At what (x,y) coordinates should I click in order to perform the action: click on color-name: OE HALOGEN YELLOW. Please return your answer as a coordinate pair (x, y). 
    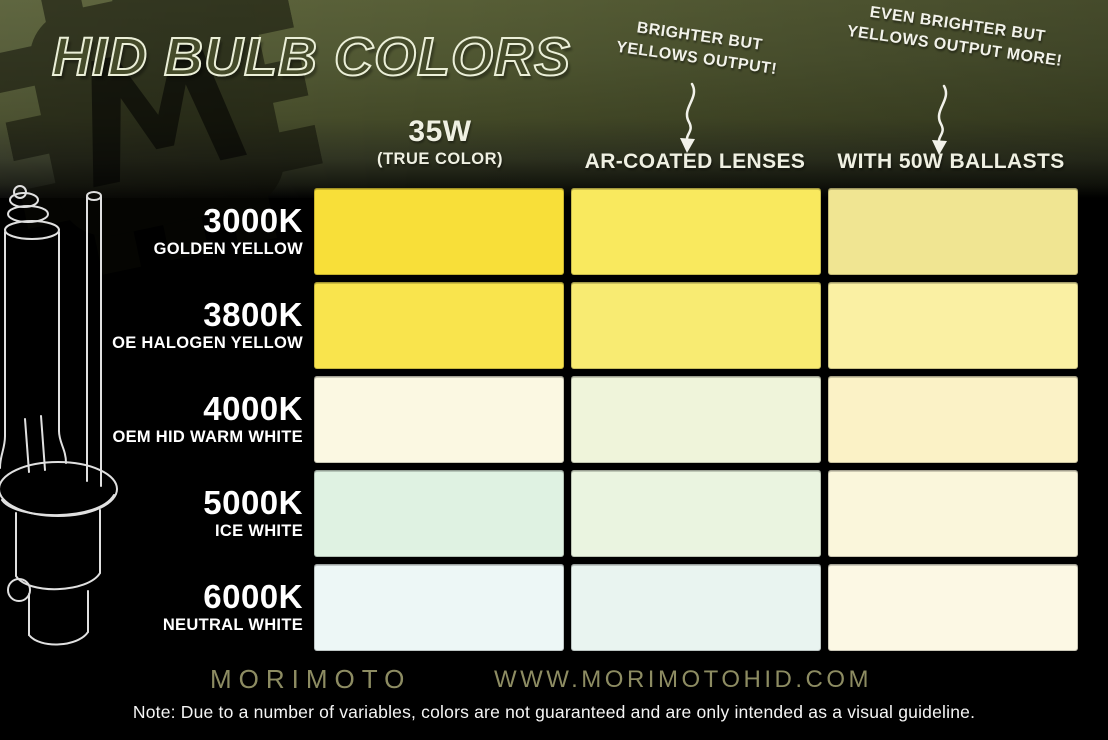
    Looking at the image, I should click on (207, 343).